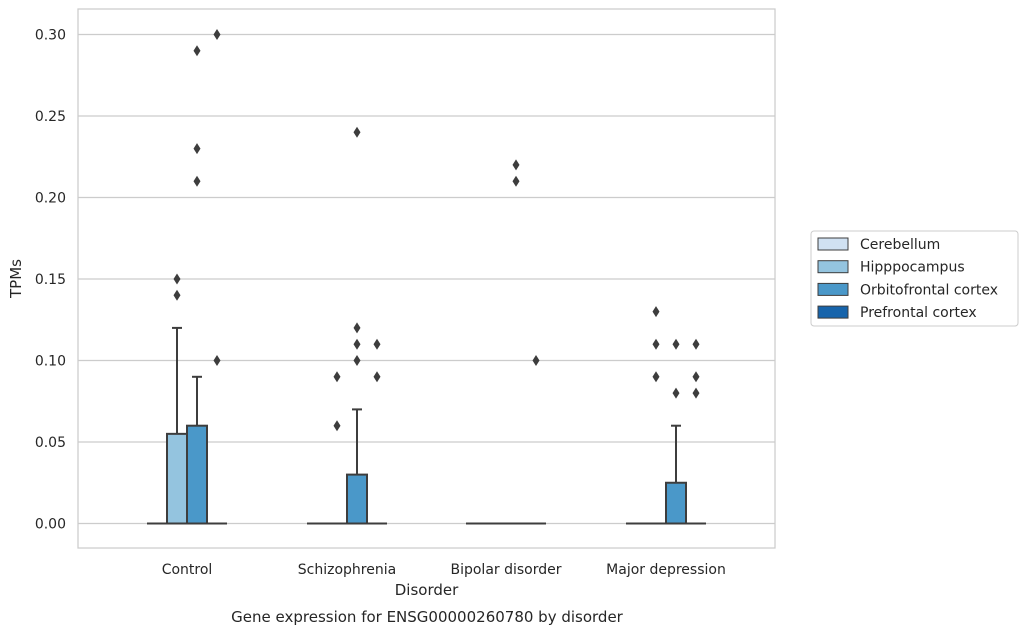 The height and width of the screenshot is (634, 1028). I want to click on x-axis-title: Disorder, so click(427, 590).